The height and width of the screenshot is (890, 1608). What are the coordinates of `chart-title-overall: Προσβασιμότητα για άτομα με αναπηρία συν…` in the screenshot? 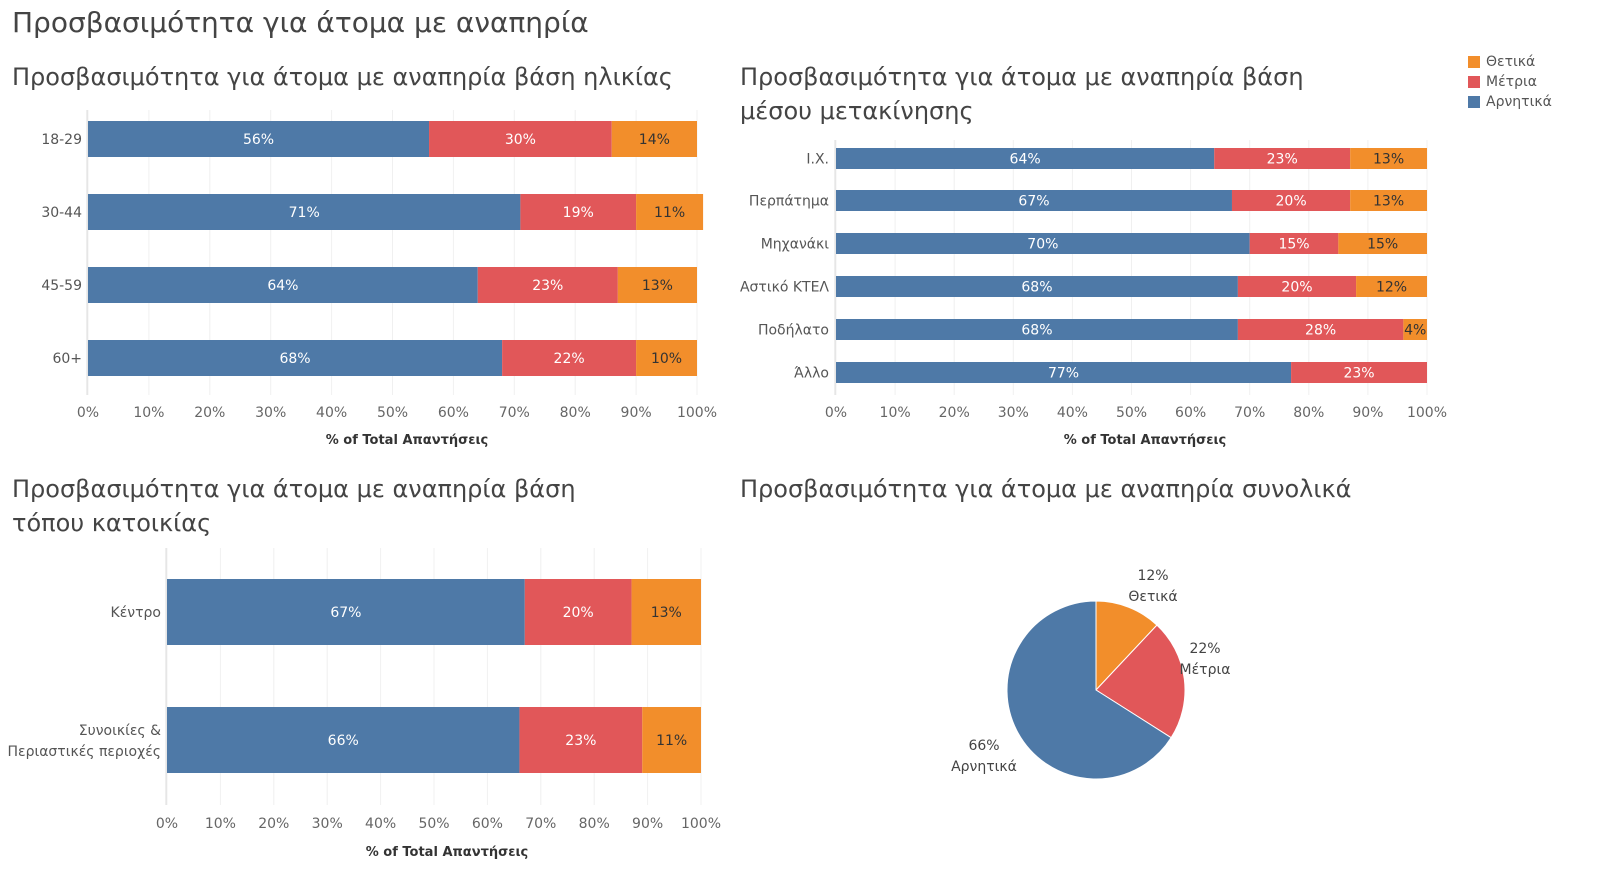 It's located at (1046, 489).